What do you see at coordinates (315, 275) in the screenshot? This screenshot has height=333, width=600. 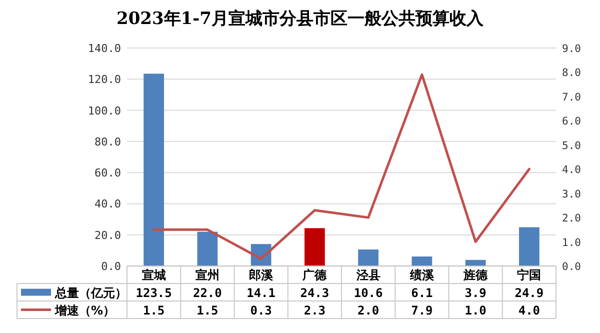 I see `x-tick-label: 广德` at bounding box center [315, 275].